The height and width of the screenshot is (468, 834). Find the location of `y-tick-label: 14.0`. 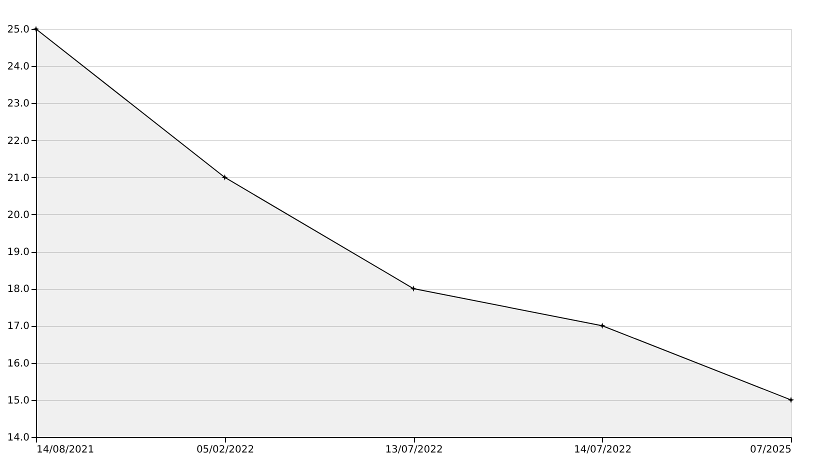

y-tick-label: 14.0 is located at coordinates (18, 438).